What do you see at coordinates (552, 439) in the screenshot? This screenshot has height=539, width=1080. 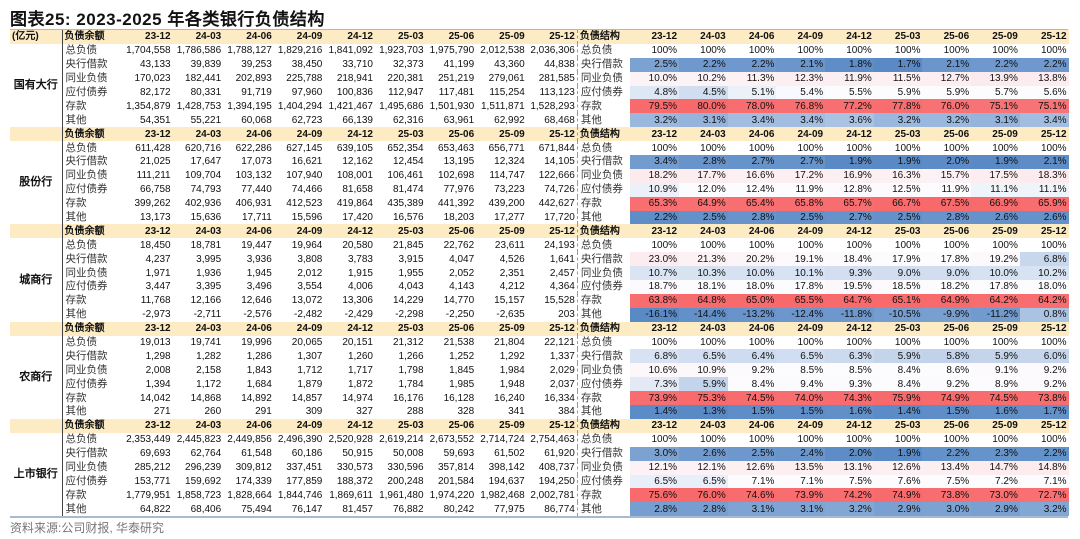 I see `balance-cell: 2,754,463` at bounding box center [552, 439].